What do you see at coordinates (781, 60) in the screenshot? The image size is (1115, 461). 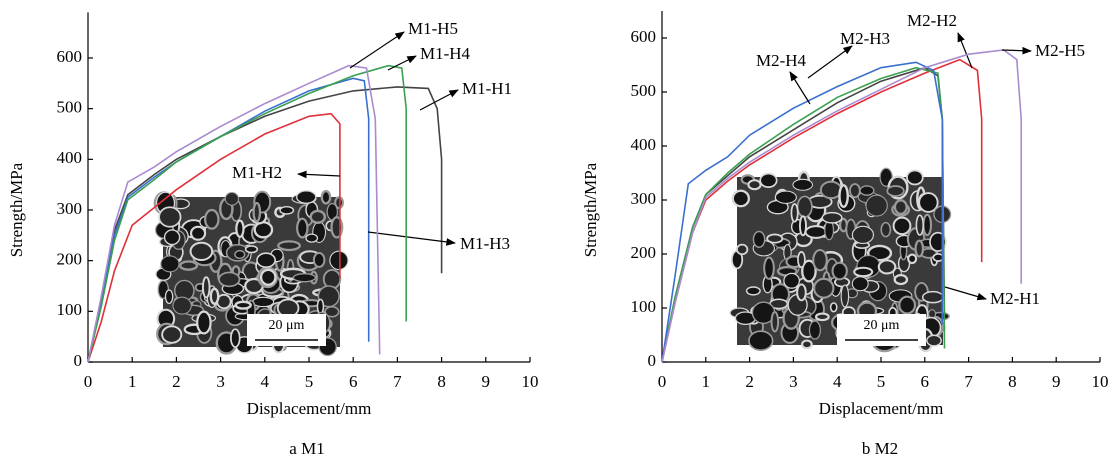 I see `series-label: M2-H4` at bounding box center [781, 60].